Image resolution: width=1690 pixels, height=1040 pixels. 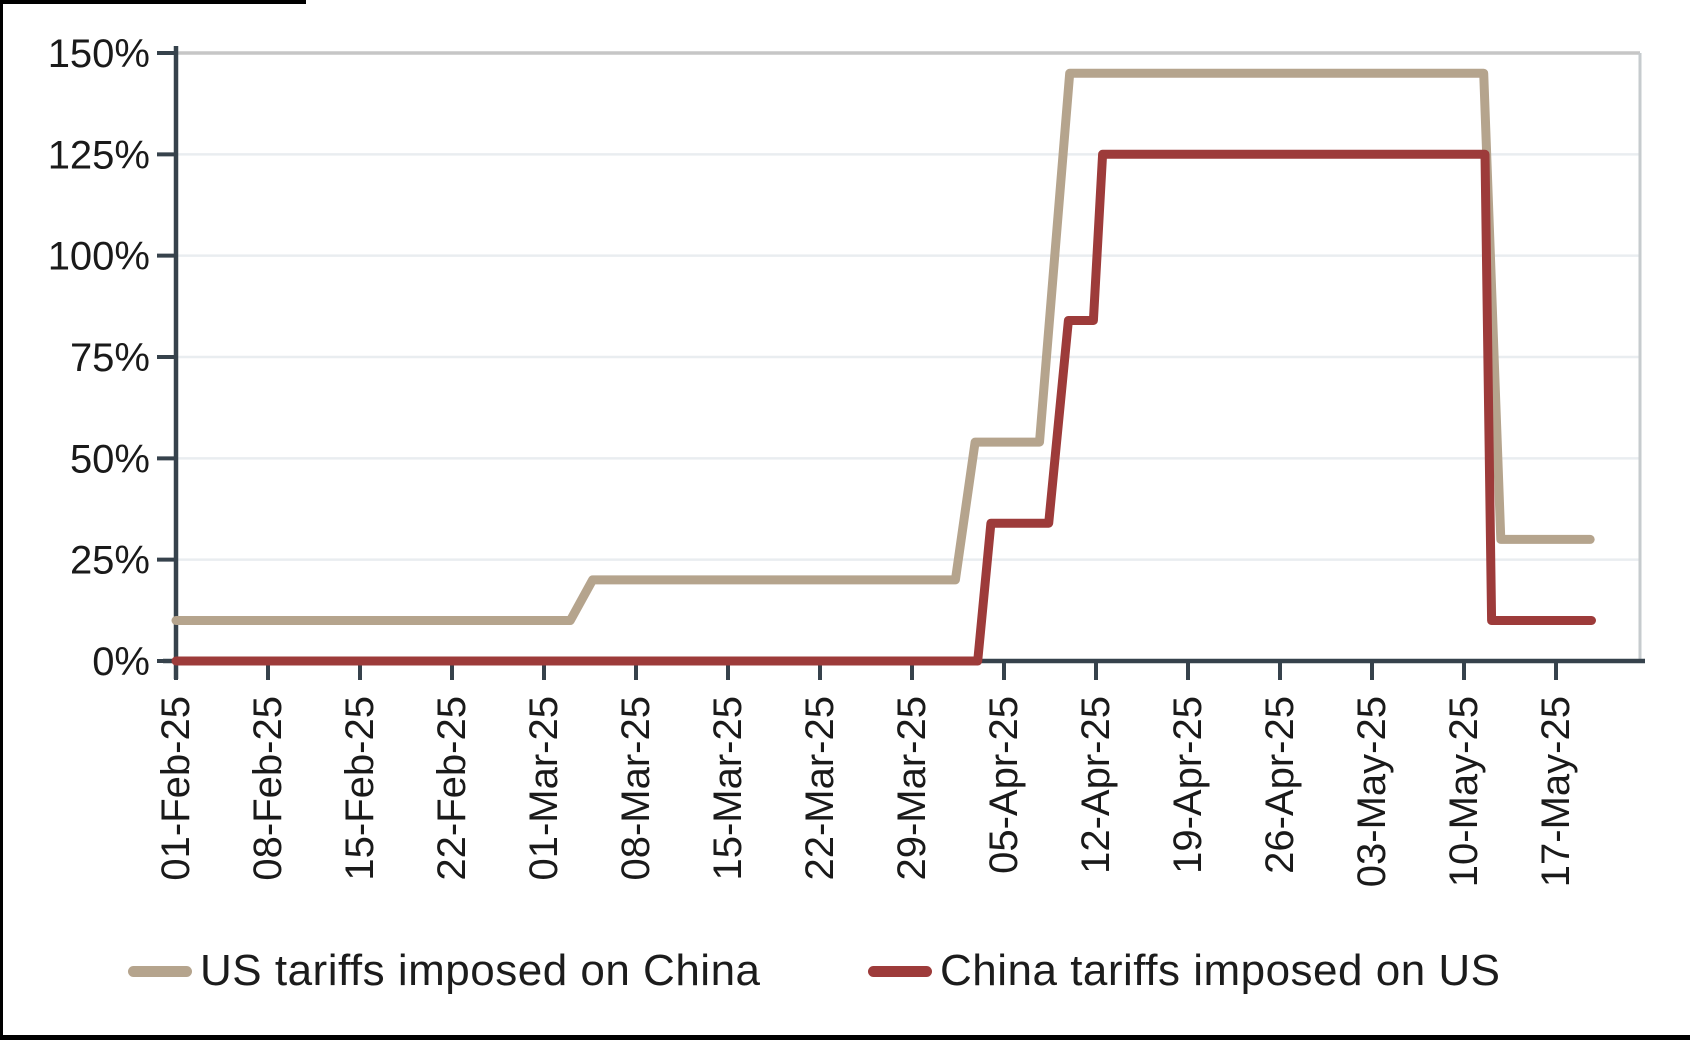 I want to click on bottom-edge-artifact, so click(x=845, y=1037).